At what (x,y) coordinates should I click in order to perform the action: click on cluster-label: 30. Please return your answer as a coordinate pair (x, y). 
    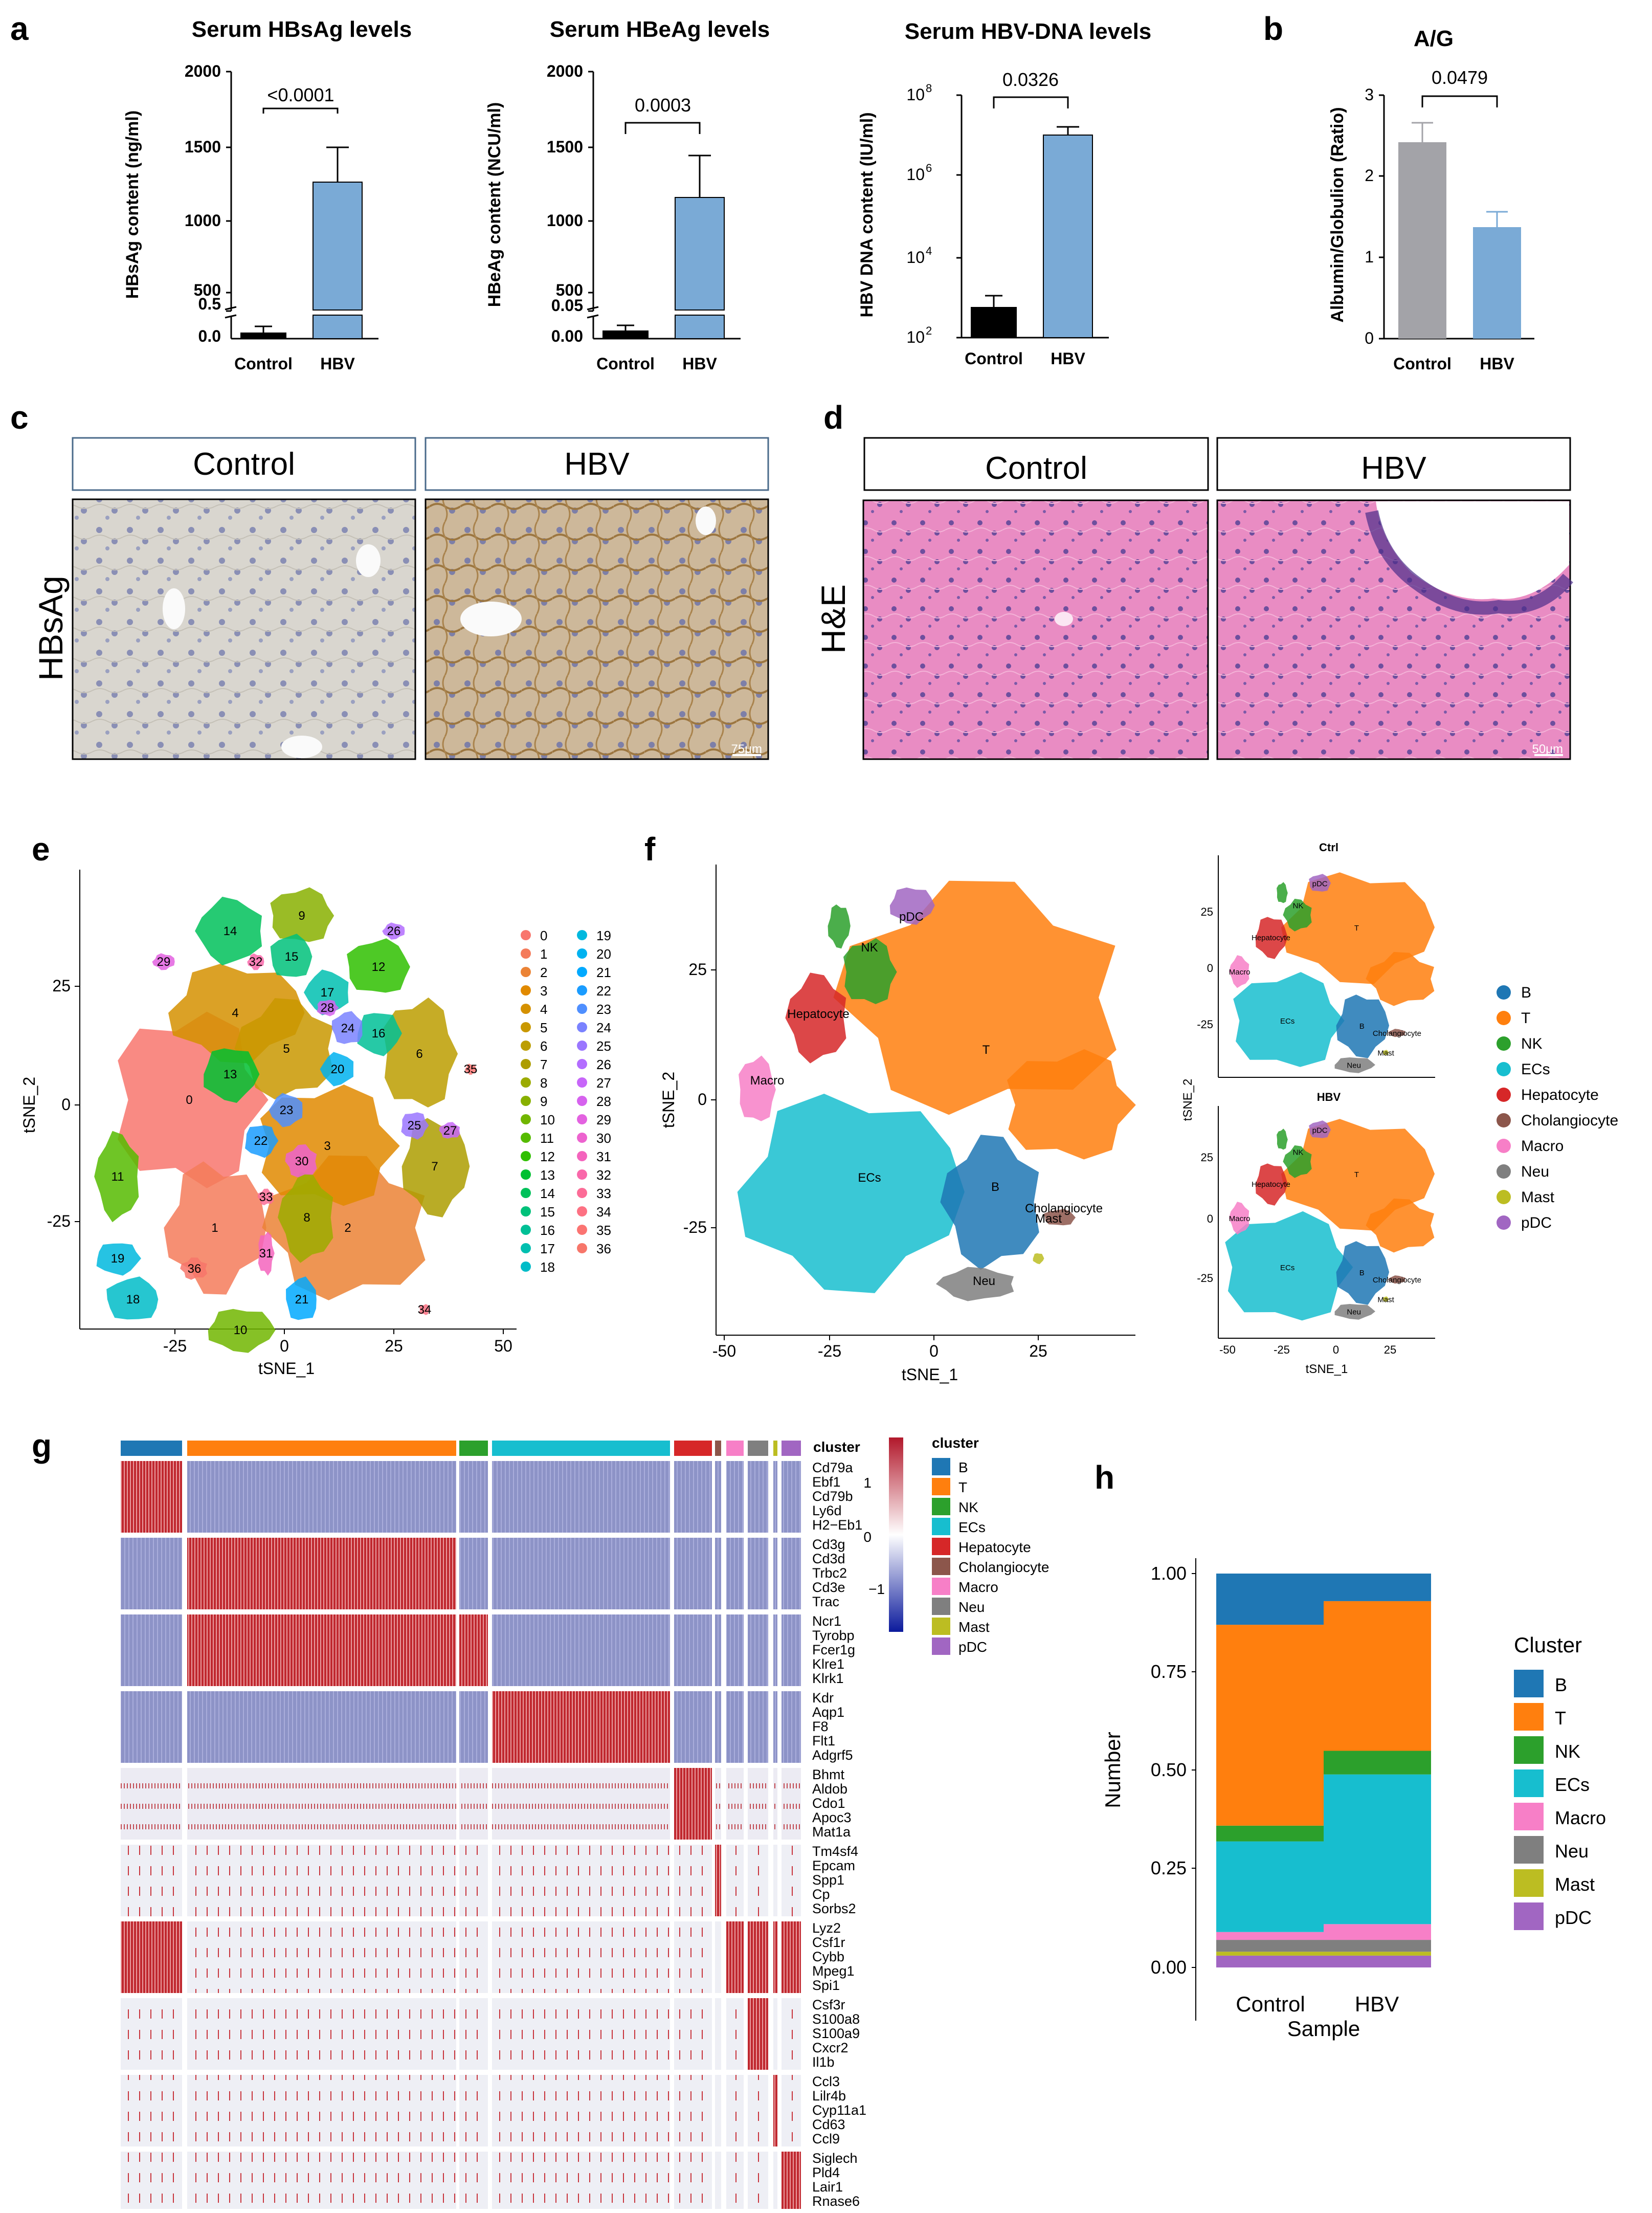
    Looking at the image, I should click on (302, 1161).